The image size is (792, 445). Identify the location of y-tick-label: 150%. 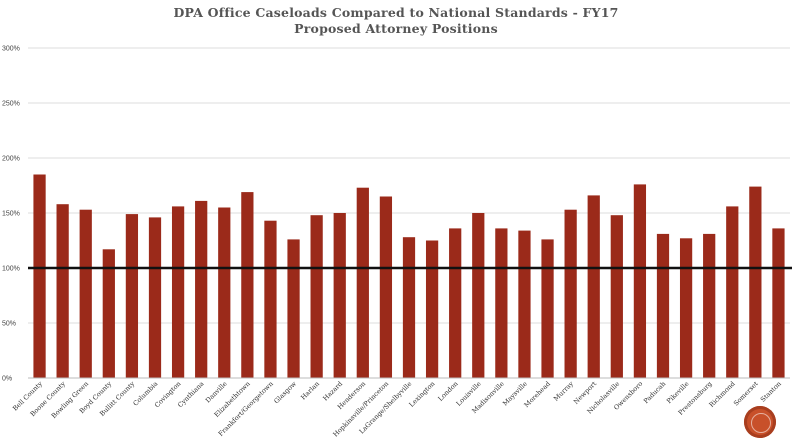
(11, 214).